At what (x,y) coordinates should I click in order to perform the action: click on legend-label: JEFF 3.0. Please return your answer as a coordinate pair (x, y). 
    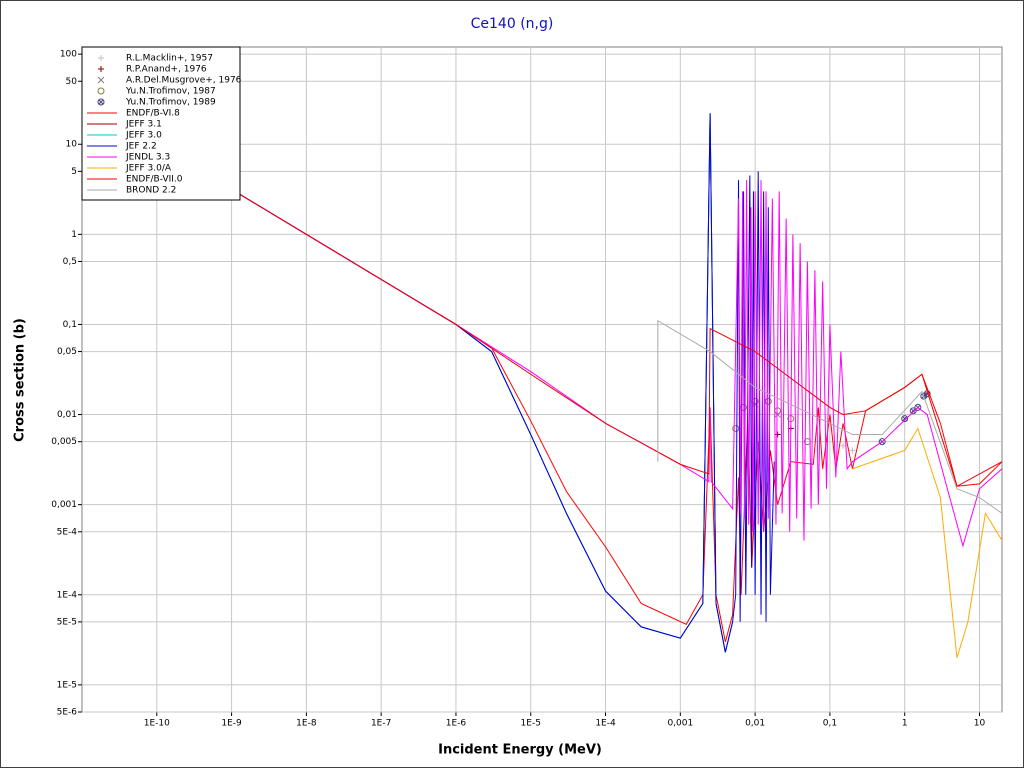
    Looking at the image, I should click on (143, 136).